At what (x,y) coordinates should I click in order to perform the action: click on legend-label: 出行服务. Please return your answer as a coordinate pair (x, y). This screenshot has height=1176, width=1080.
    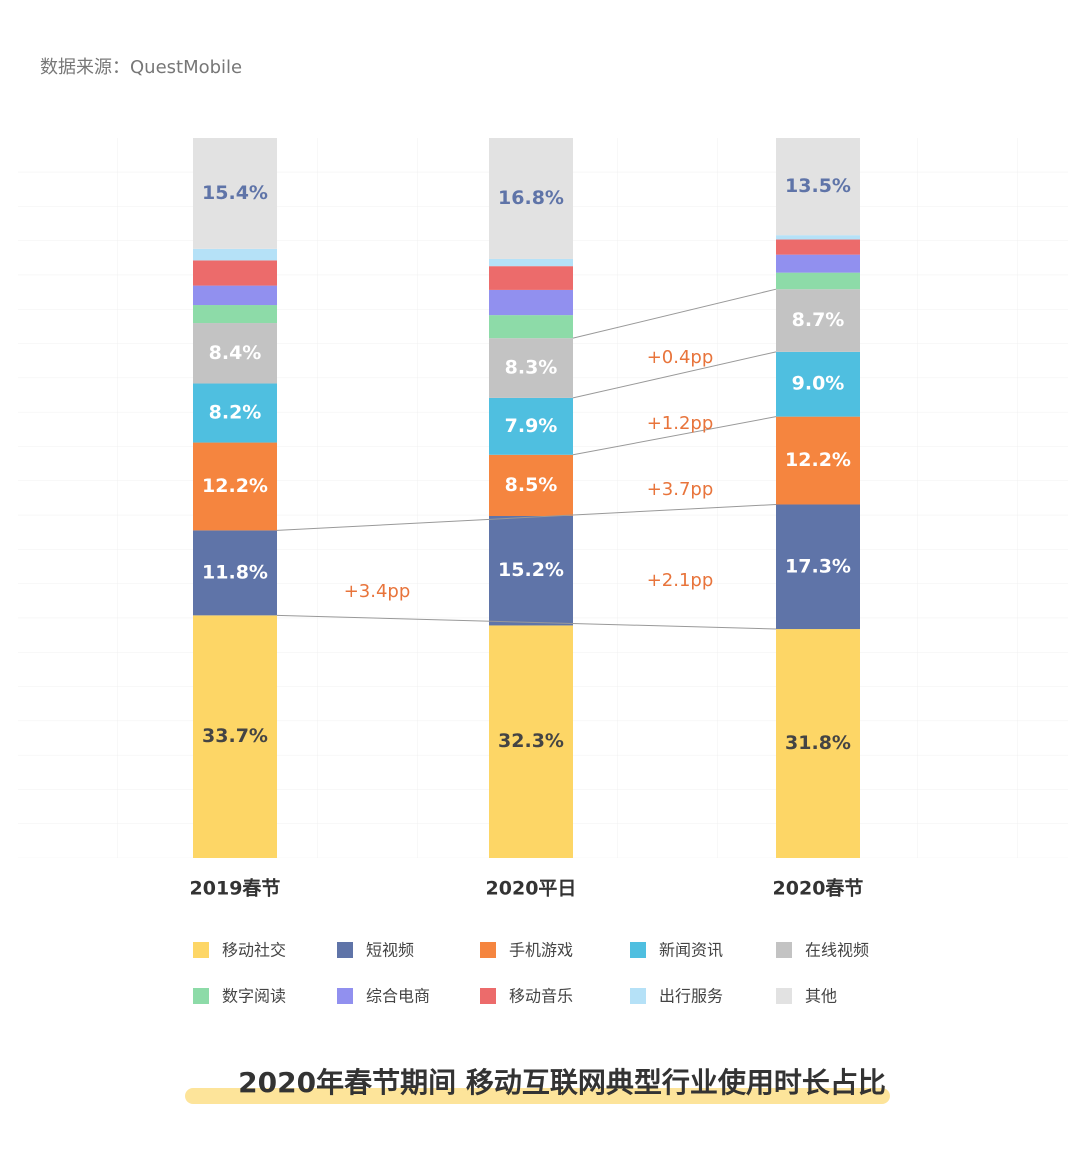
    Looking at the image, I should click on (691, 996).